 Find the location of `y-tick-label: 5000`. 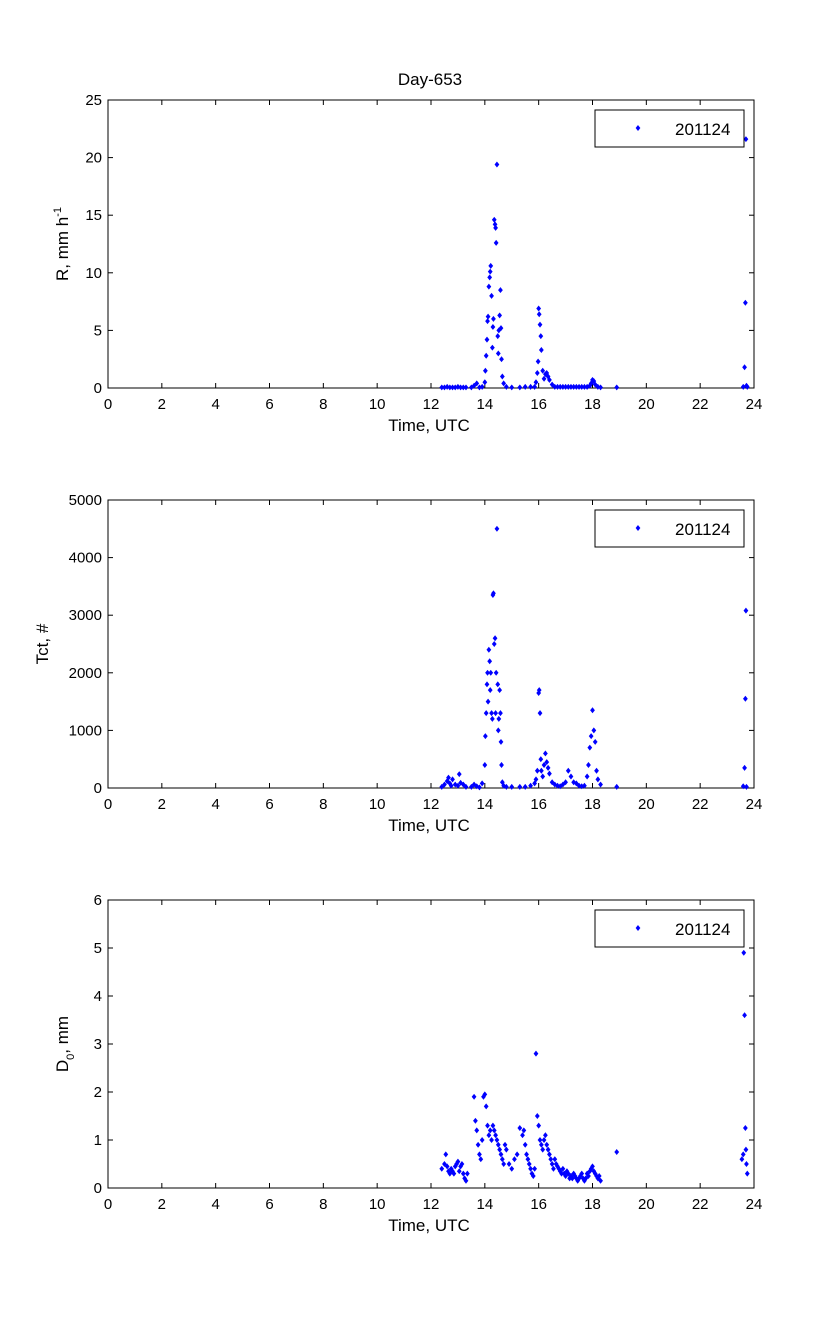

y-tick-label: 5000 is located at coordinates (85, 500).